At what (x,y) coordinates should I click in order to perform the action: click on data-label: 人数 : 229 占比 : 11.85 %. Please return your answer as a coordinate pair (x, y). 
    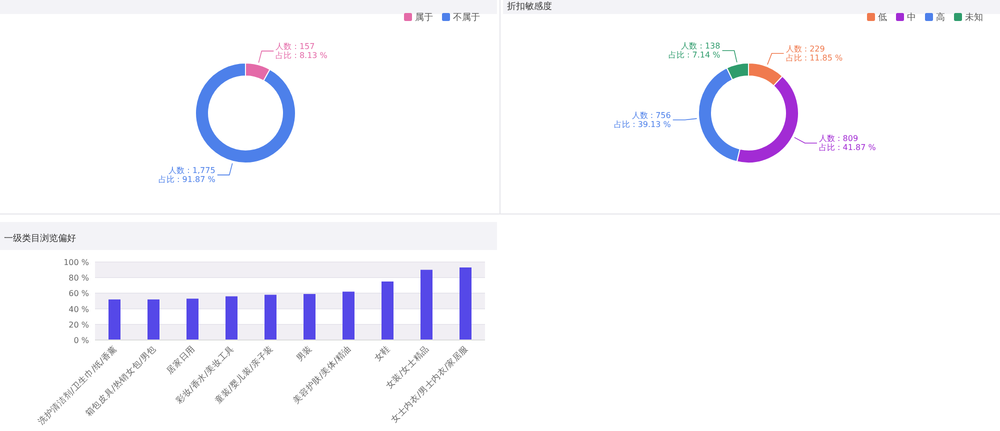
    Looking at the image, I should click on (815, 53).